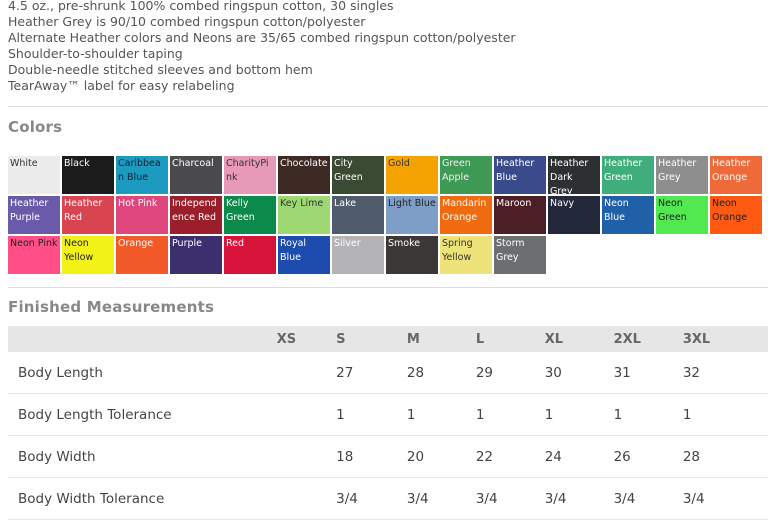 This screenshot has width=771, height=520. What do you see at coordinates (520, 175) in the screenshot?
I see `color-swatch-heather-blue: Heather Blue` at bounding box center [520, 175].